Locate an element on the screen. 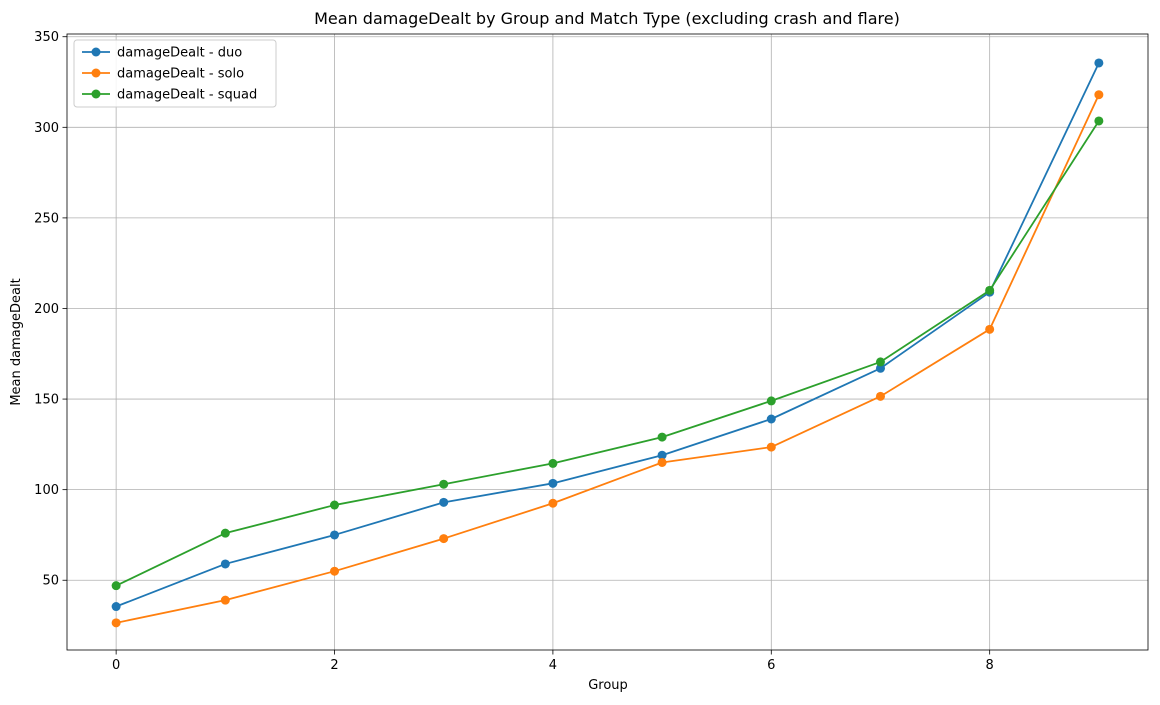 This screenshot has width=1160, height=705. y-tick-label: 150 is located at coordinates (46, 400).